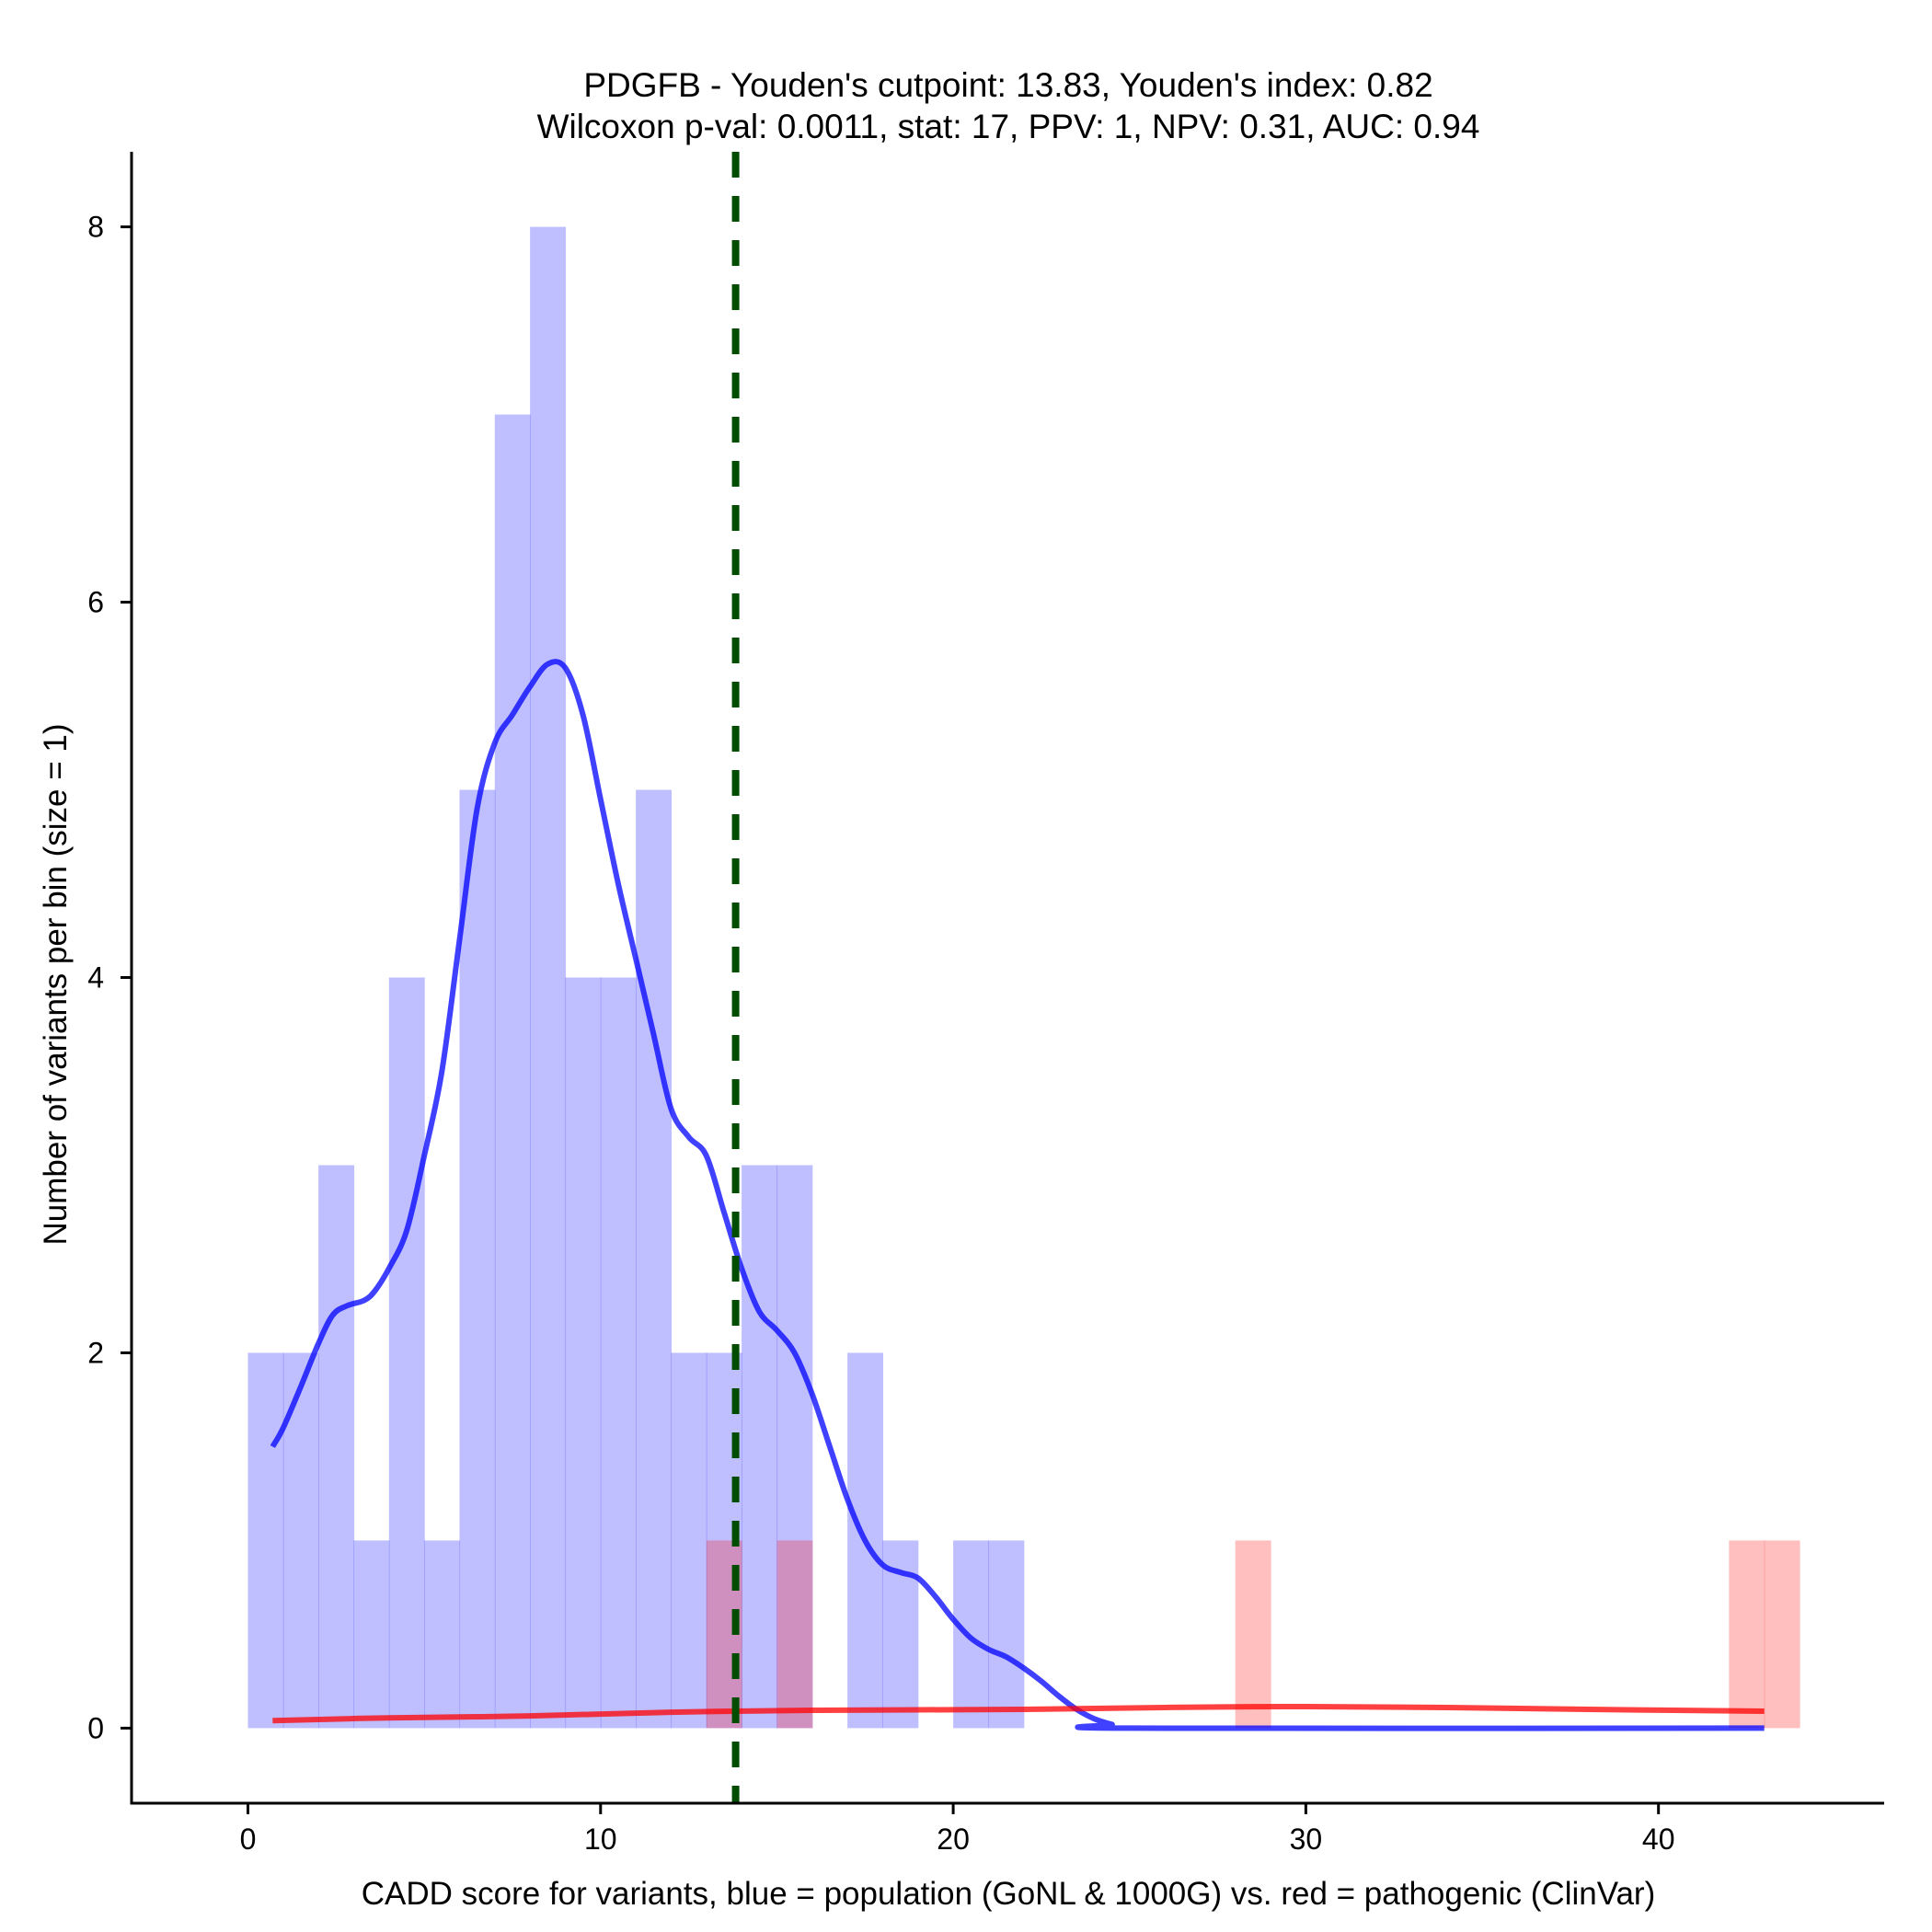 The image size is (1932, 1932). What do you see at coordinates (953, 1839) in the screenshot?
I see `x-tick-label-2: 20` at bounding box center [953, 1839].